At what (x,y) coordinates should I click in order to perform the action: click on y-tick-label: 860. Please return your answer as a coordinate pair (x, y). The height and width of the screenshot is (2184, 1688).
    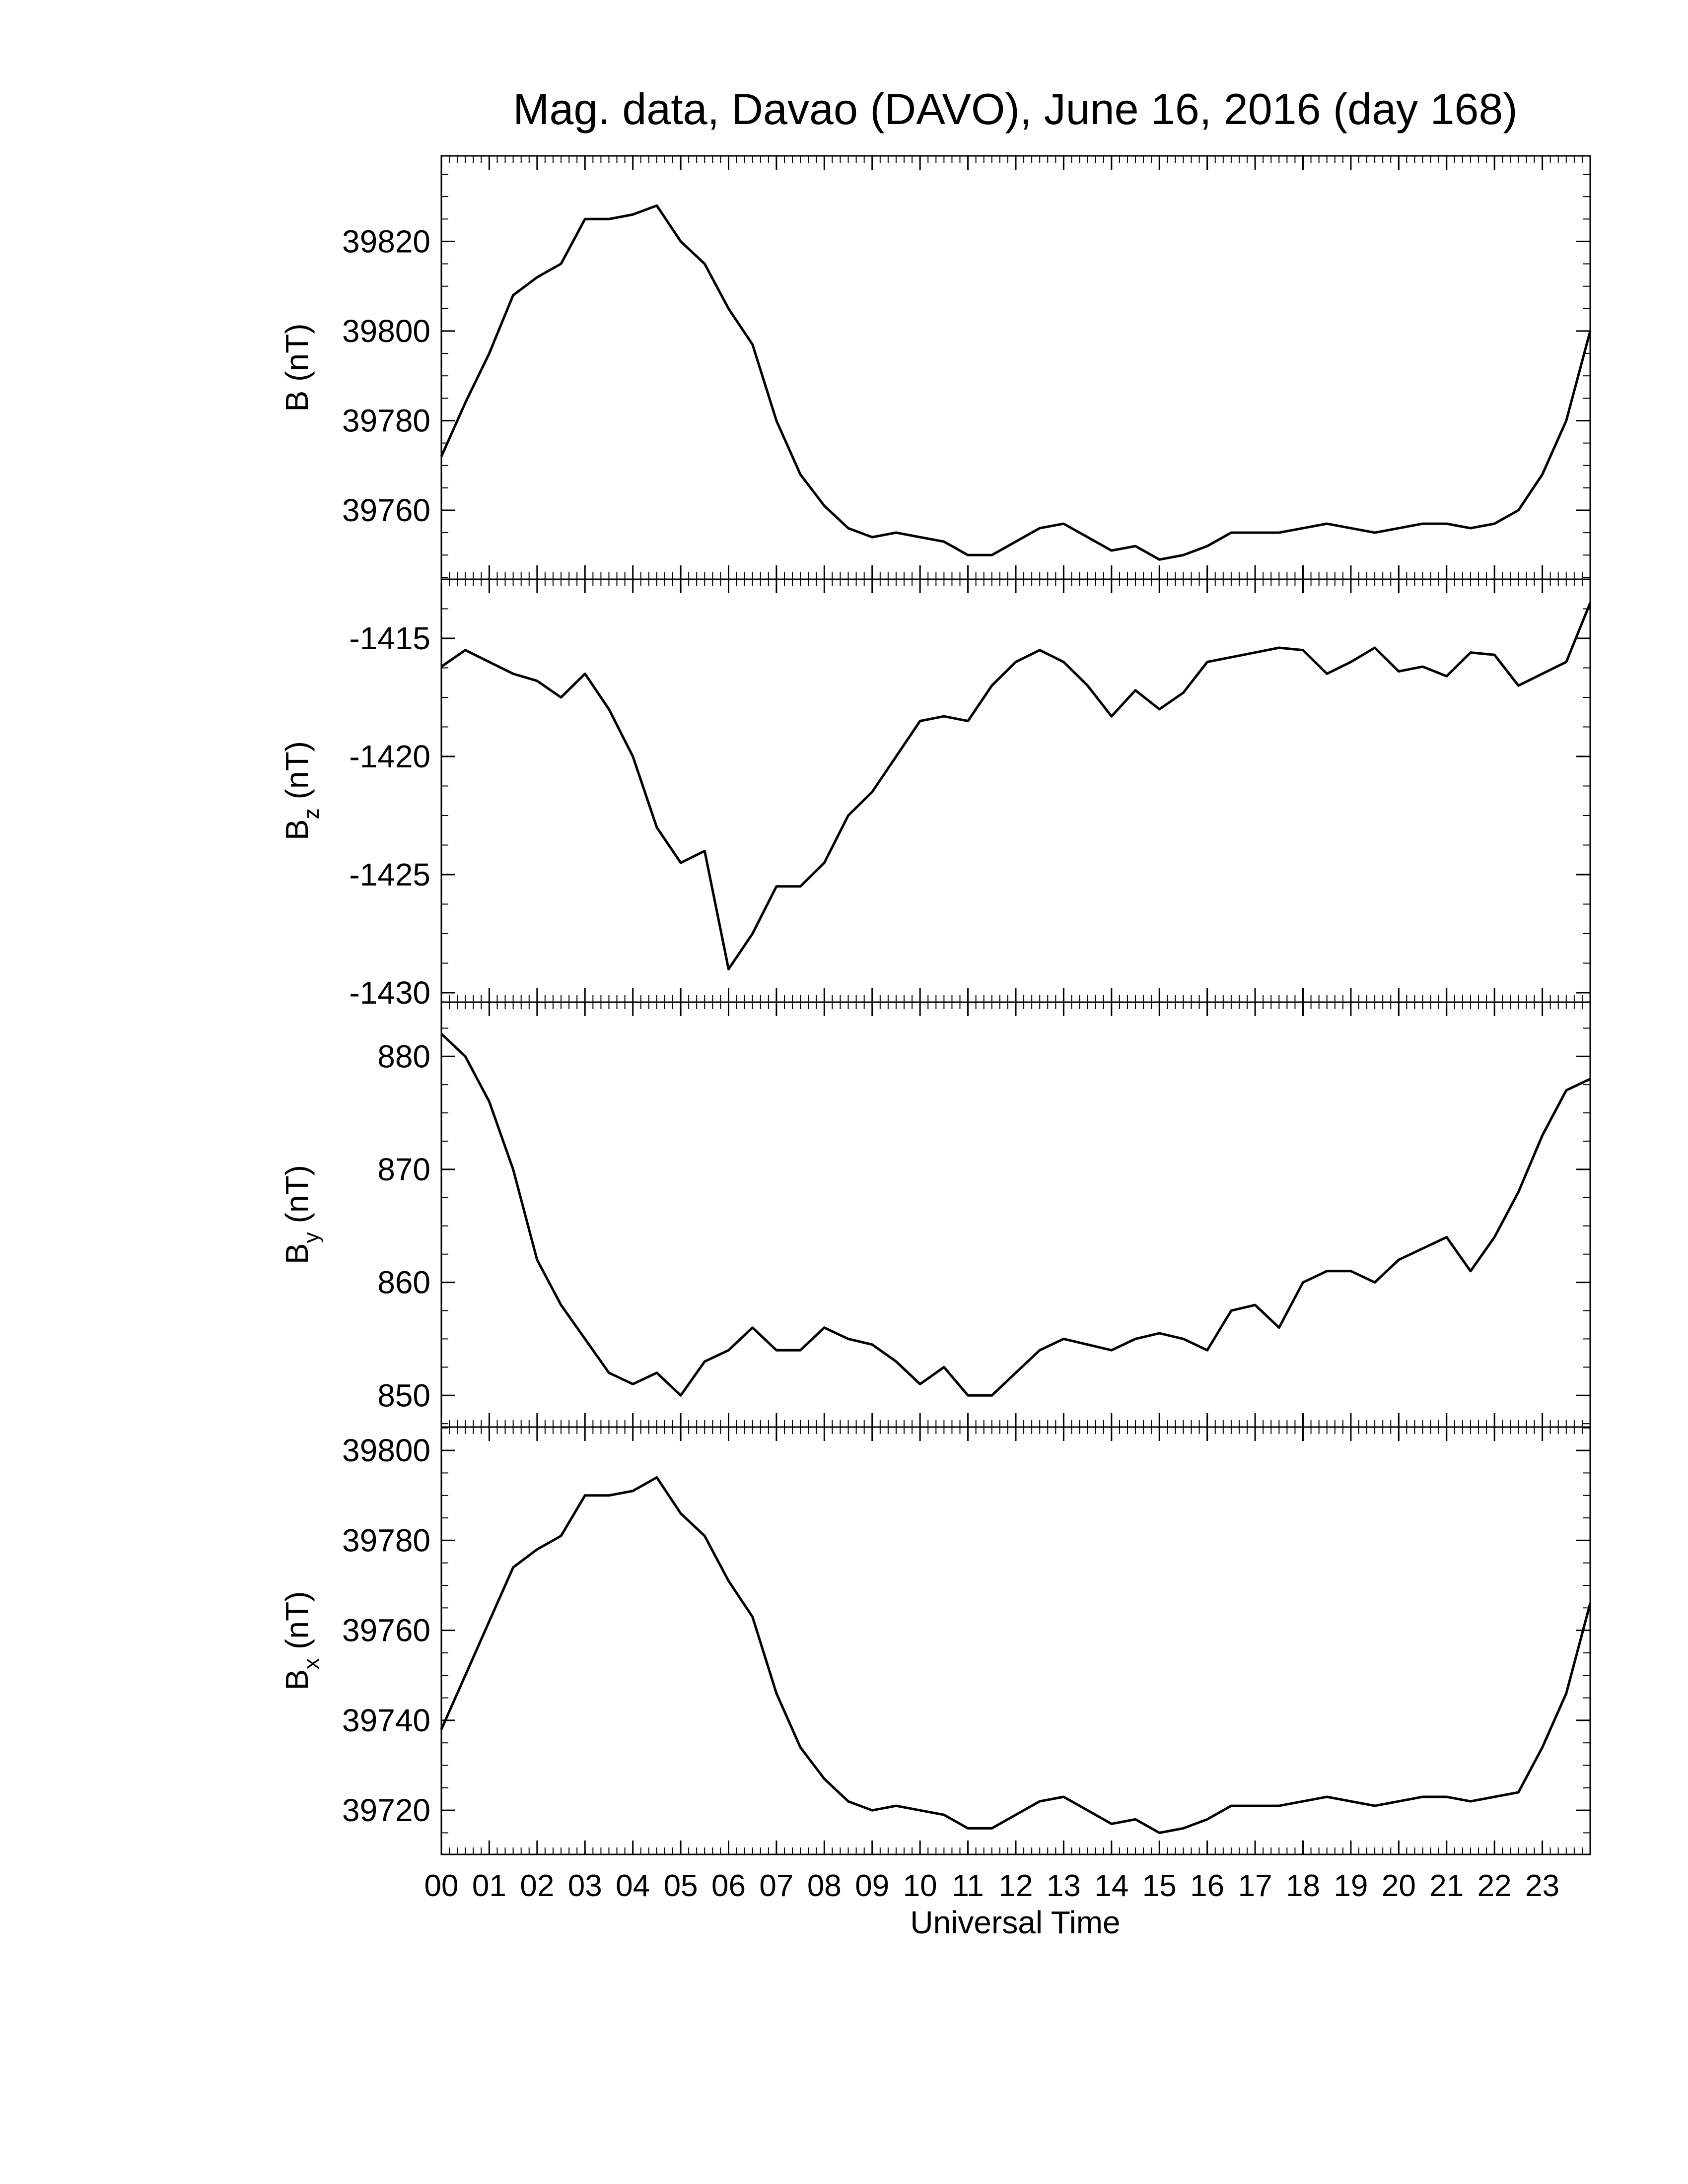
    Looking at the image, I should click on (403, 1282).